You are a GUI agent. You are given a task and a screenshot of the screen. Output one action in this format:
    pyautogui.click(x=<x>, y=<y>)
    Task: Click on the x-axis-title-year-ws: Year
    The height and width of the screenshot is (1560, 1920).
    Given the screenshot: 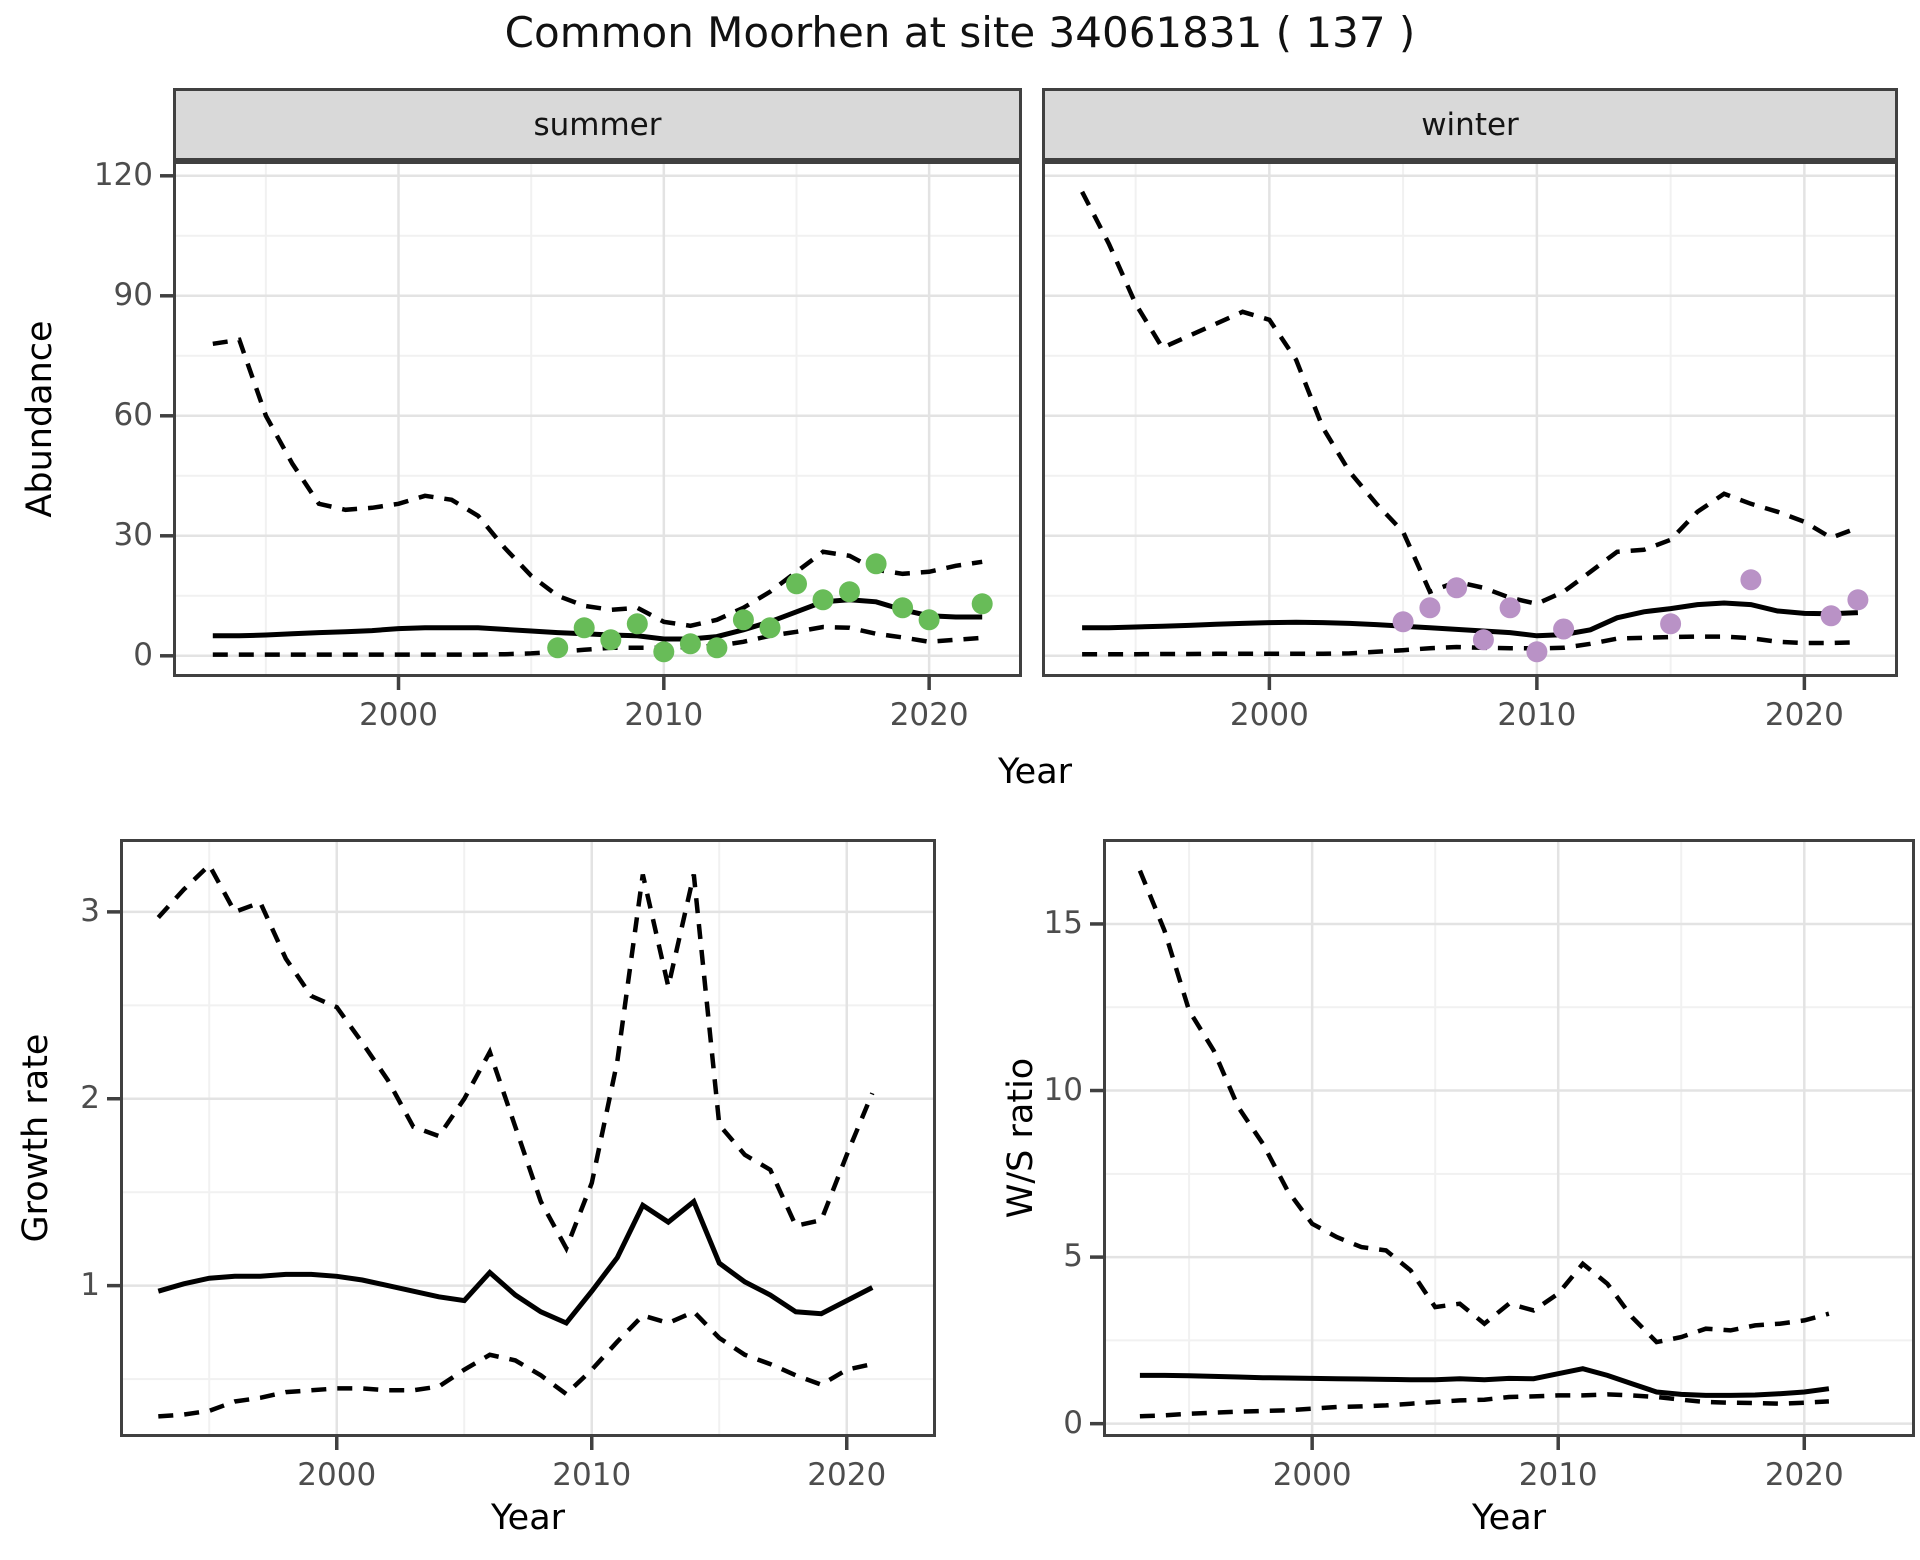 What is the action you would take?
    pyautogui.click(x=1509, y=1518)
    